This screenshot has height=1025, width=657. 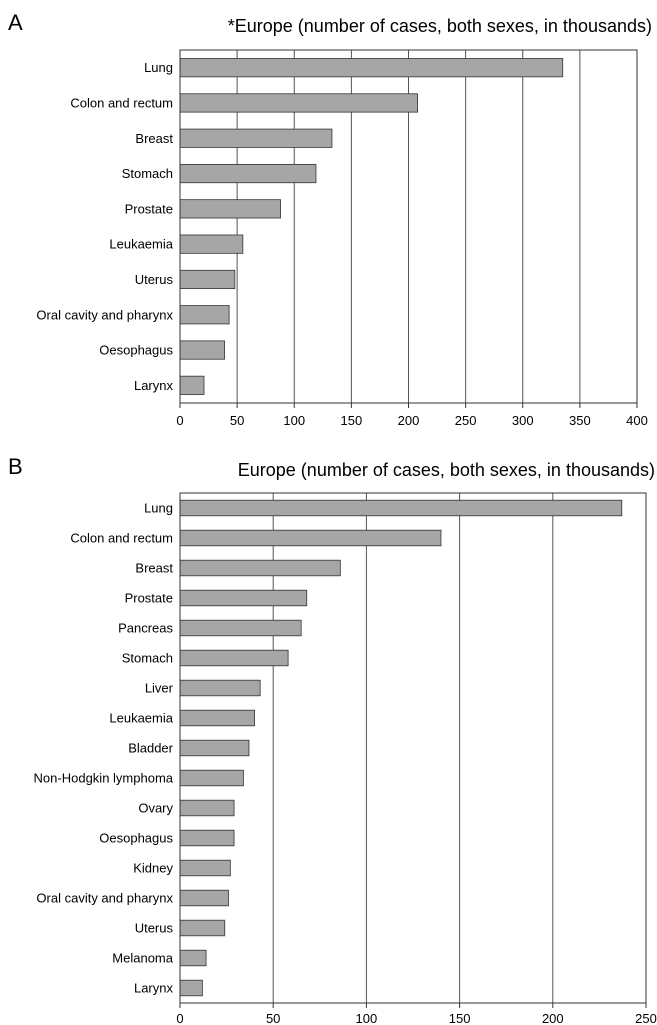 I want to click on category-label: Kidney, so click(x=153, y=868).